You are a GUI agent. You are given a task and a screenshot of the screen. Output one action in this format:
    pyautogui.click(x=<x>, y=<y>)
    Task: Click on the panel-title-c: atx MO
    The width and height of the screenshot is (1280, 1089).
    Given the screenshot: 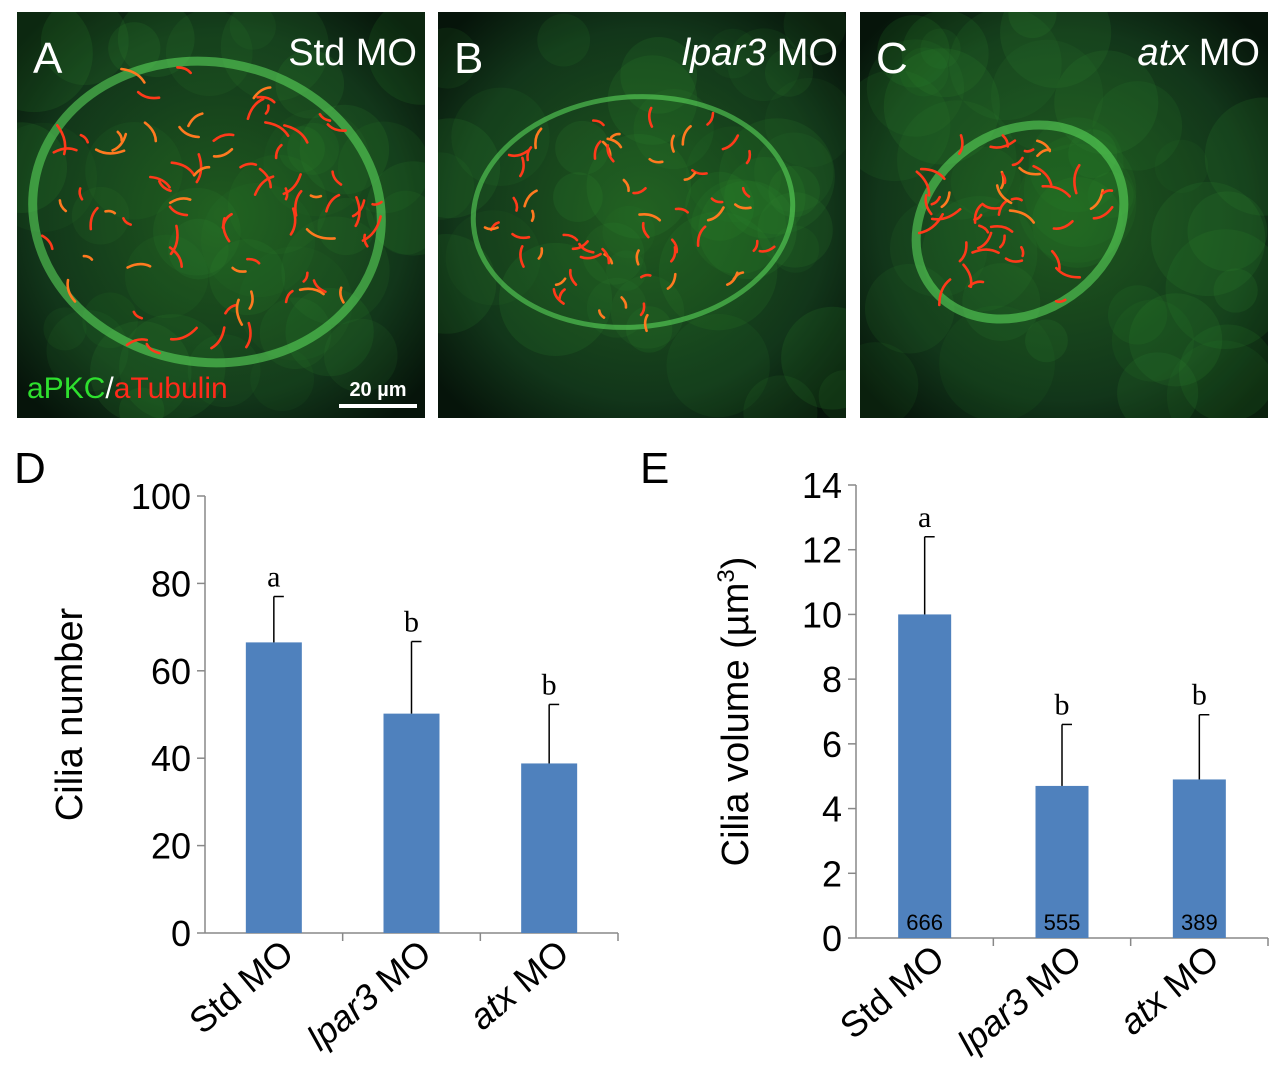 What is the action you would take?
    pyautogui.click(x=1199, y=53)
    